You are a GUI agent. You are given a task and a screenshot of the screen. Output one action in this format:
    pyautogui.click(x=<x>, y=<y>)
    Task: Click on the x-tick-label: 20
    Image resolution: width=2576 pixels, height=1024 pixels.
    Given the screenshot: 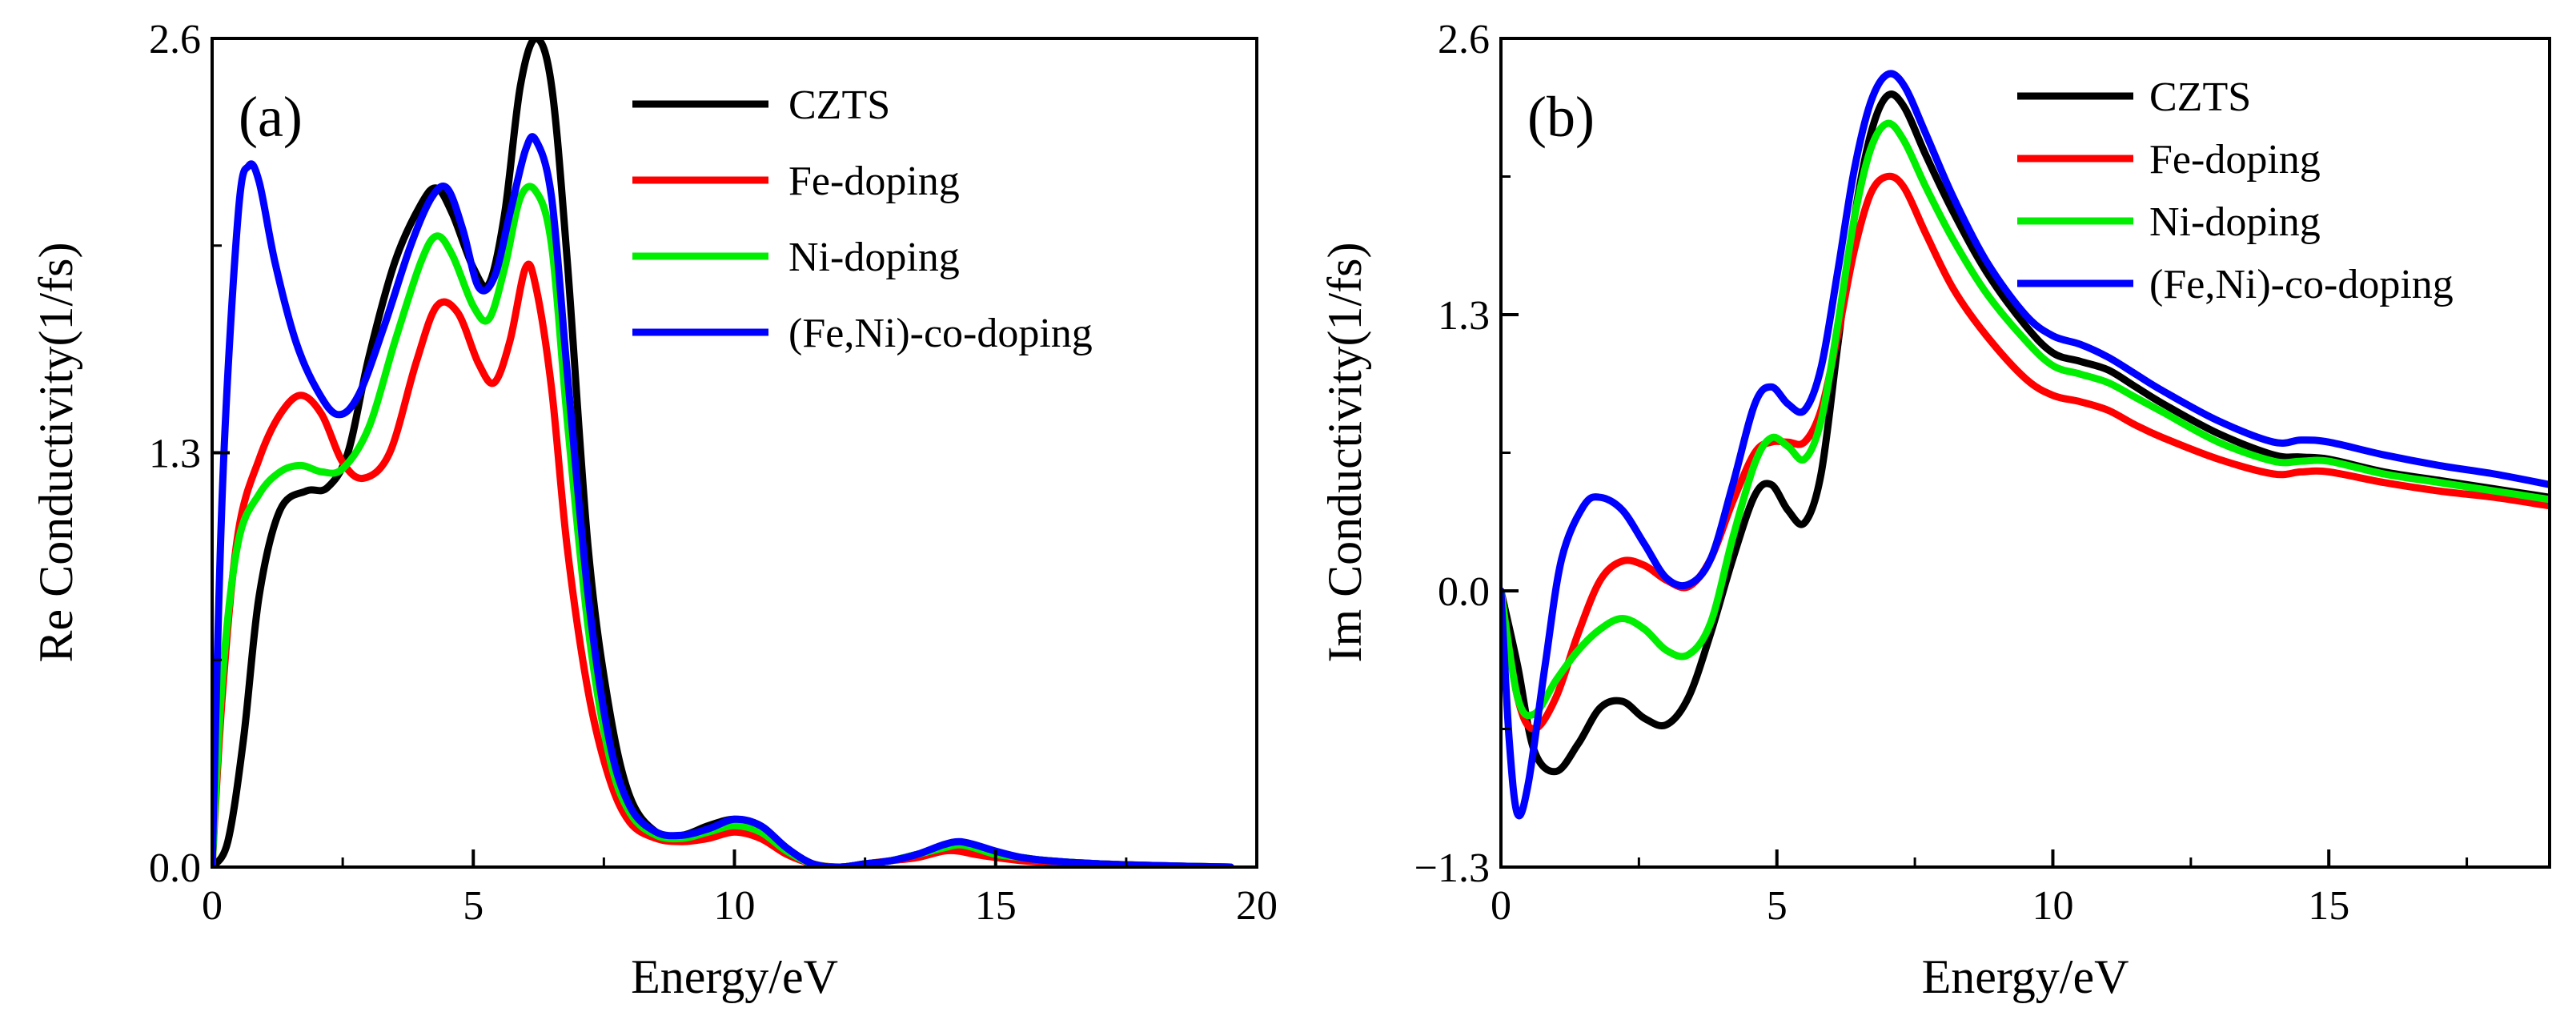 What is the action you would take?
    pyautogui.click(x=1257, y=906)
    